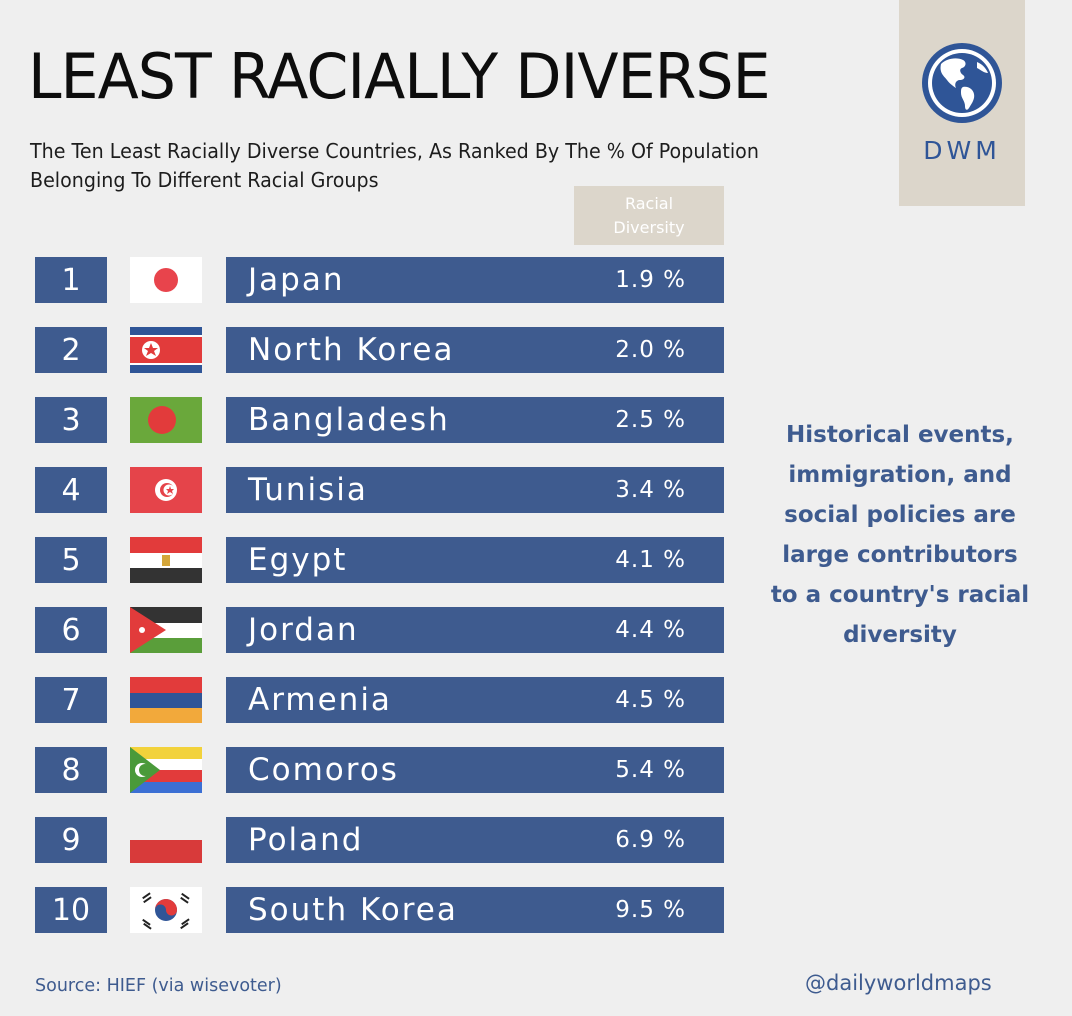  Describe the element at coordinates (71, 490) in the screenshot. I see `rank-number: 4` at that location.